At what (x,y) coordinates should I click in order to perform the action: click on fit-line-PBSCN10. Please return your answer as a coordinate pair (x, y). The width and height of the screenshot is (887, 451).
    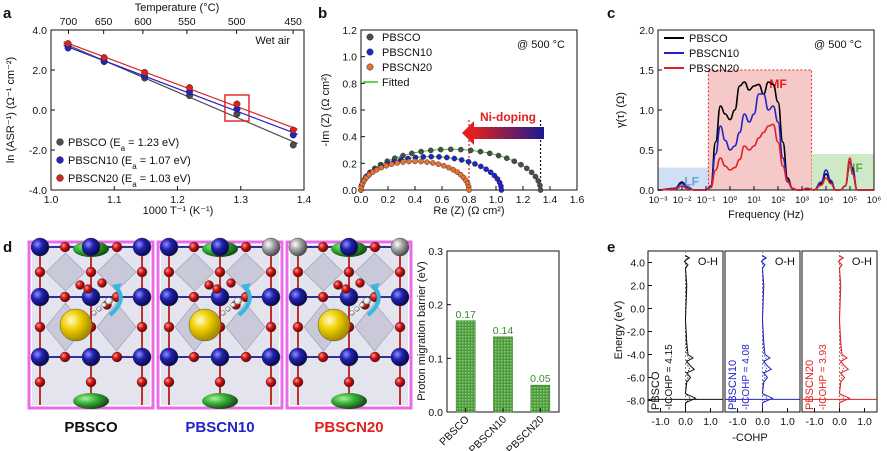
    Looking at the image, I should click on (180, 89).